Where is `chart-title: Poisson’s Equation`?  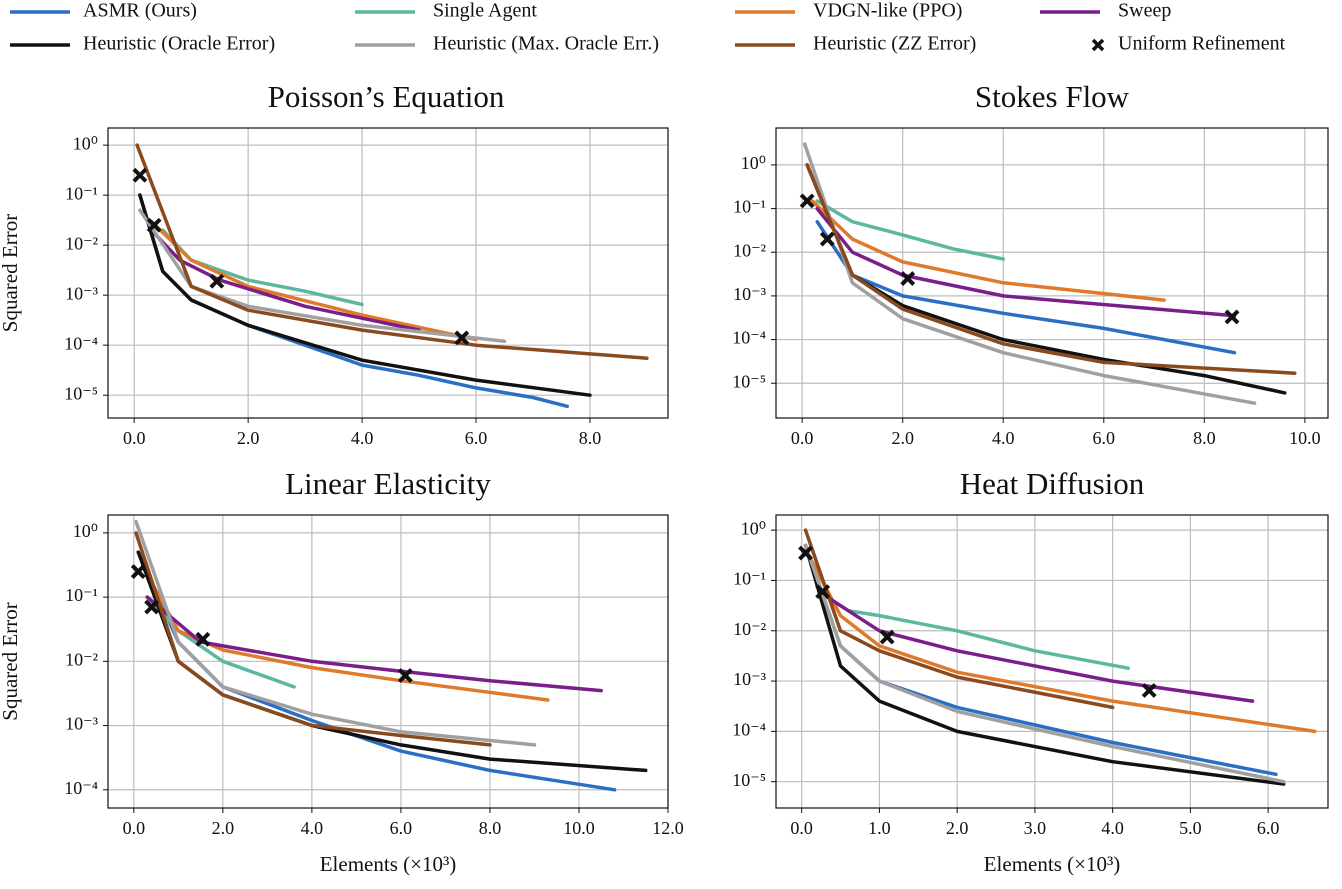 chart-title: Poisson’s Equation is located at coordinates (386, 96).